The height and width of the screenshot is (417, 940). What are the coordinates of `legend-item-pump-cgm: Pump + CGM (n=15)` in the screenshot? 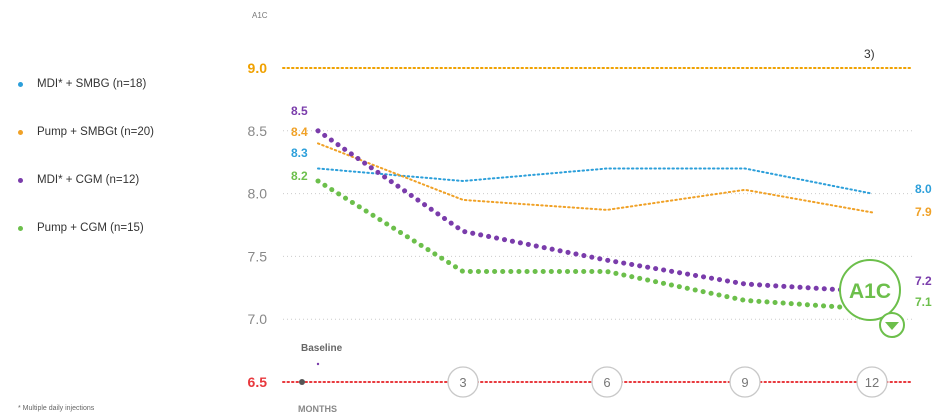 It's located at (118, 228).